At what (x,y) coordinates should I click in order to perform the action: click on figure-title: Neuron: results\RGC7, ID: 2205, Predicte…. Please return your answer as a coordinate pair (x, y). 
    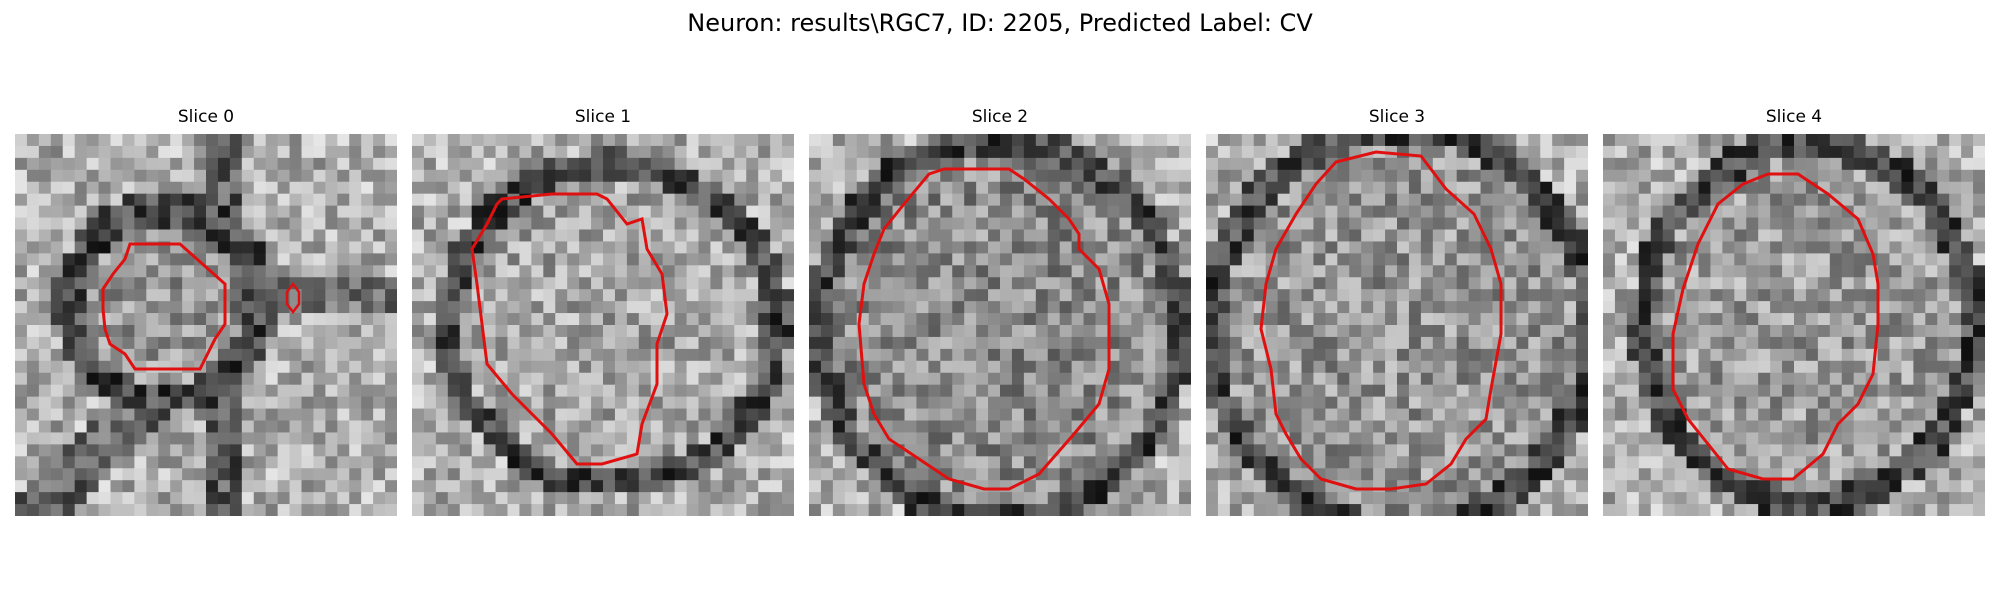
    Looking at the image, I should click on (1000, 23).